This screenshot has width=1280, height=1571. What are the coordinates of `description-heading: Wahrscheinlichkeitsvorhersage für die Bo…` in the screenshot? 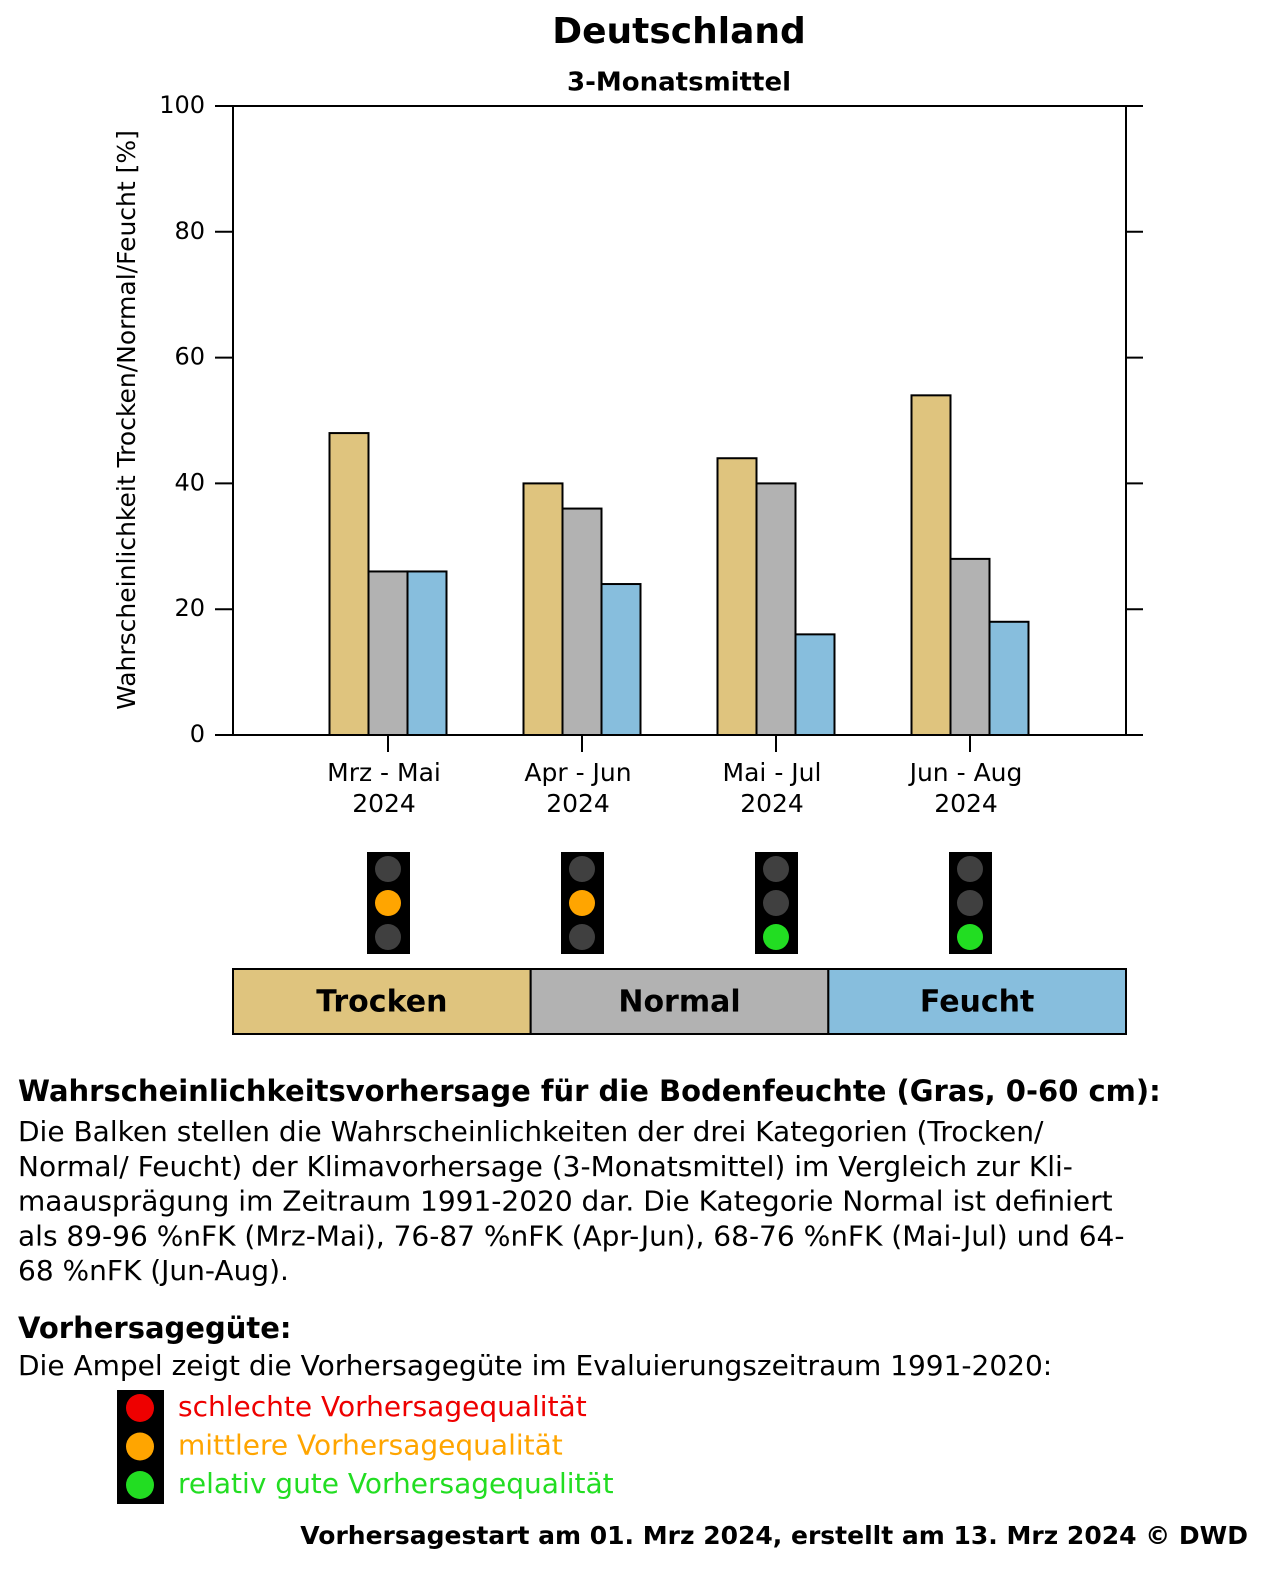 It's located at (589, 1091).